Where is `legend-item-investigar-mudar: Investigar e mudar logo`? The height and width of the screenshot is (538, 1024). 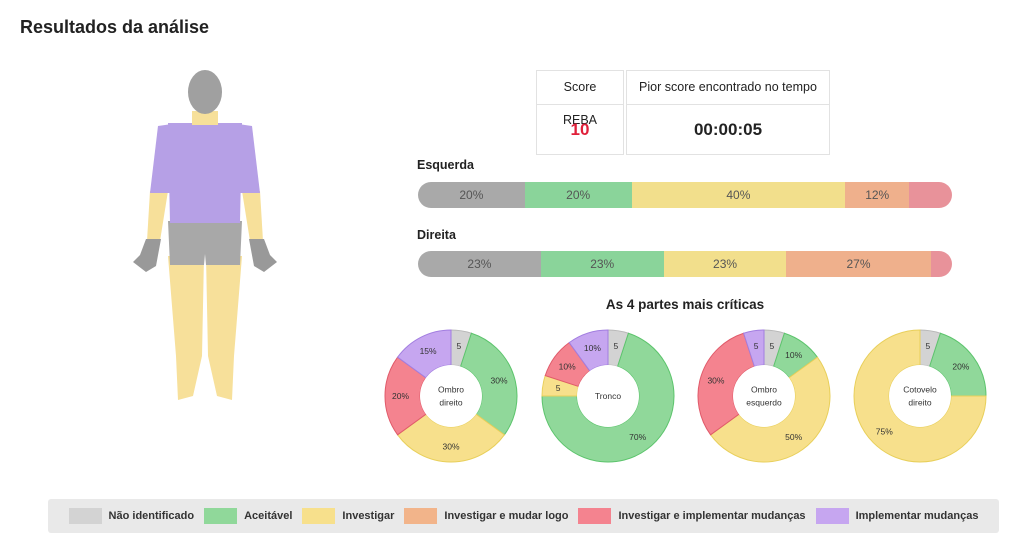
legend-item-investigar-mudar: Investigar e mudar logo is located at coordinates (486, 516).